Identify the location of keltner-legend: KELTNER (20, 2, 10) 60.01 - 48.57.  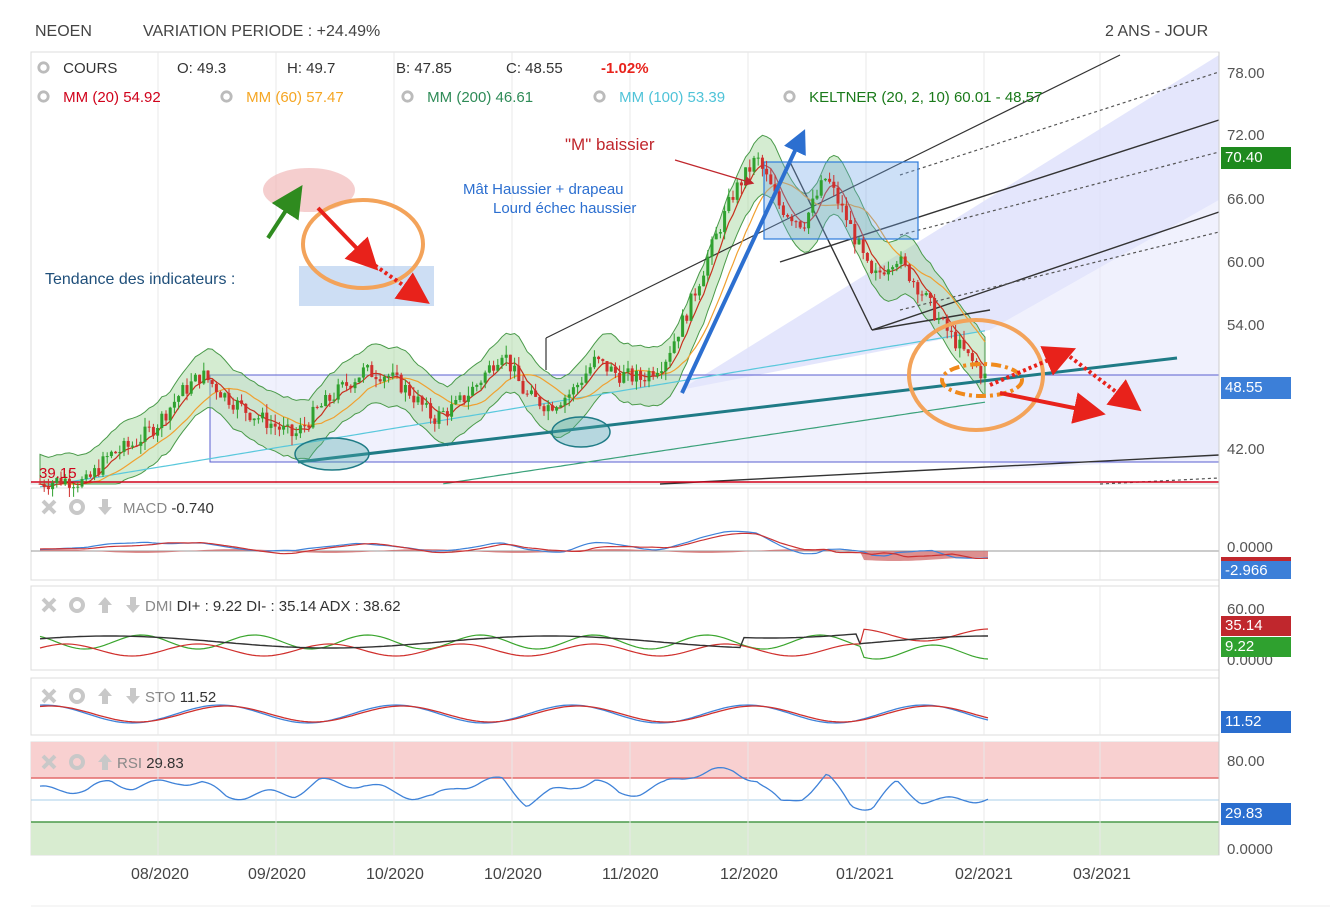
(912, 97).